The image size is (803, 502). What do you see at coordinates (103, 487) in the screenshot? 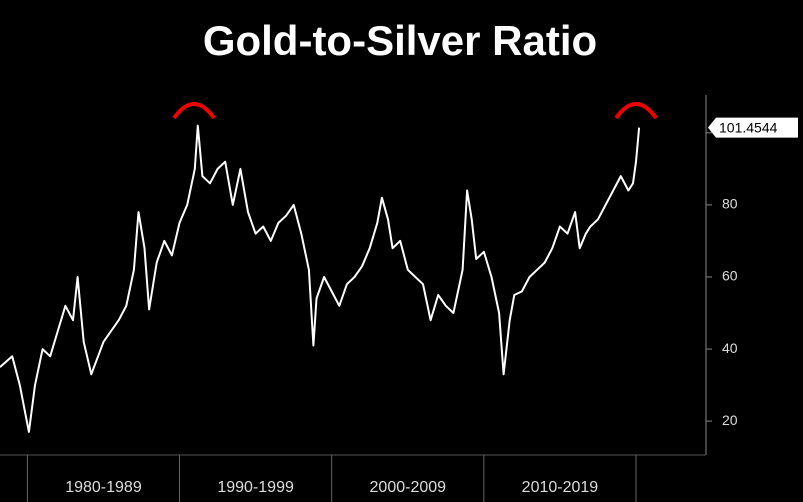
I see `period-label: 1980-1989` at bounding box center [103, 487].